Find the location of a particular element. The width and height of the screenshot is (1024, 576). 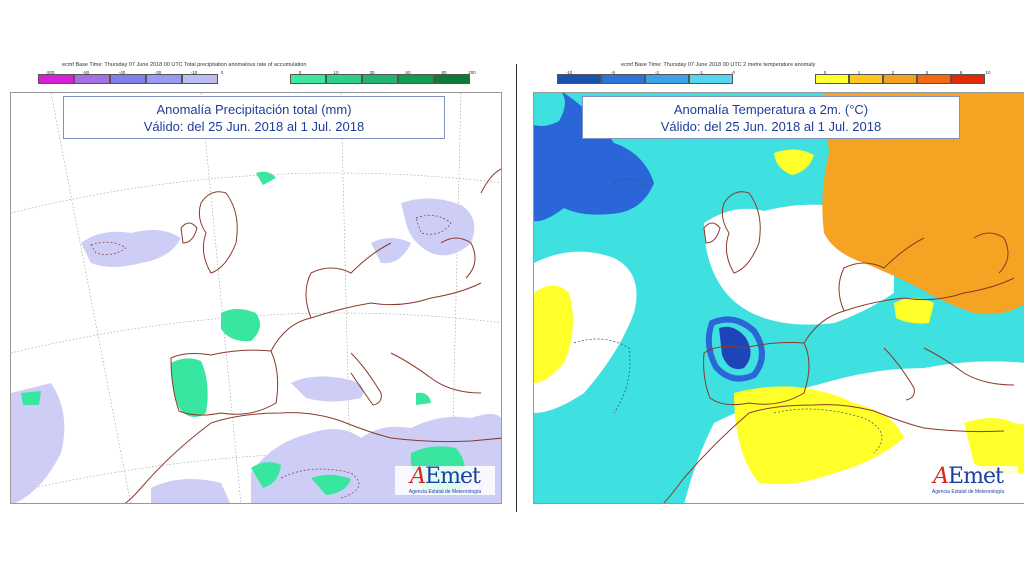

scale-tick: 30 is located at coordinates (372, 72).